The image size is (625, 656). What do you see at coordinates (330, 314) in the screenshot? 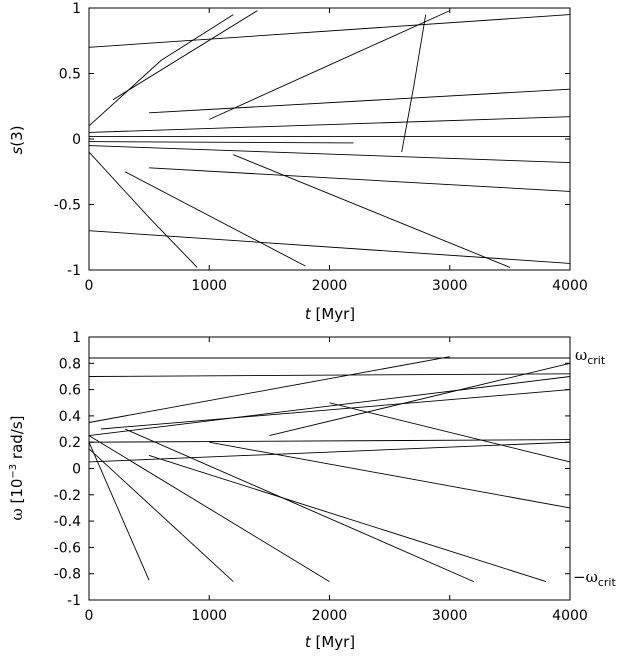
I see `top-x-axis-label: t [Myr]` at bounding box center [330, 314].